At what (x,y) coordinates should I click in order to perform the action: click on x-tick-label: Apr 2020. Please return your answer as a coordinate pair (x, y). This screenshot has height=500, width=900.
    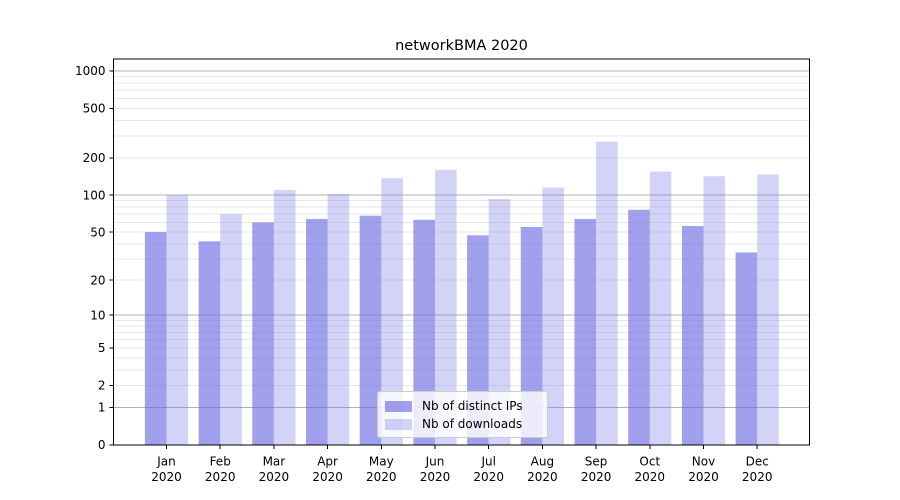
    Looking at the image, I should click on (327, 470).